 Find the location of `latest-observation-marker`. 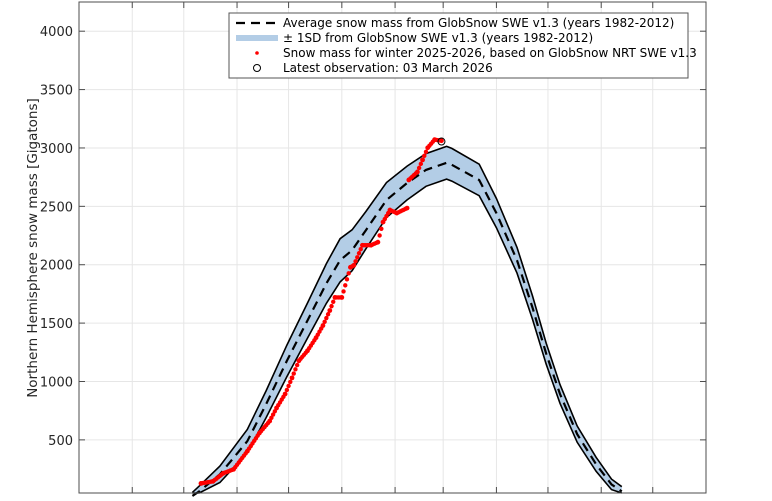

latest-observation-marker is located at coordinates (441, 141).